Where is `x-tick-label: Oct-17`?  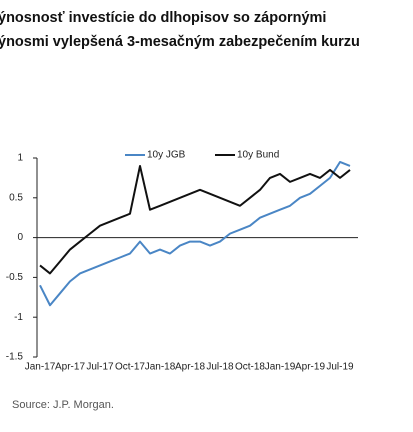
x-tick-label: Oct-17 is located at coordinates (130, 367).